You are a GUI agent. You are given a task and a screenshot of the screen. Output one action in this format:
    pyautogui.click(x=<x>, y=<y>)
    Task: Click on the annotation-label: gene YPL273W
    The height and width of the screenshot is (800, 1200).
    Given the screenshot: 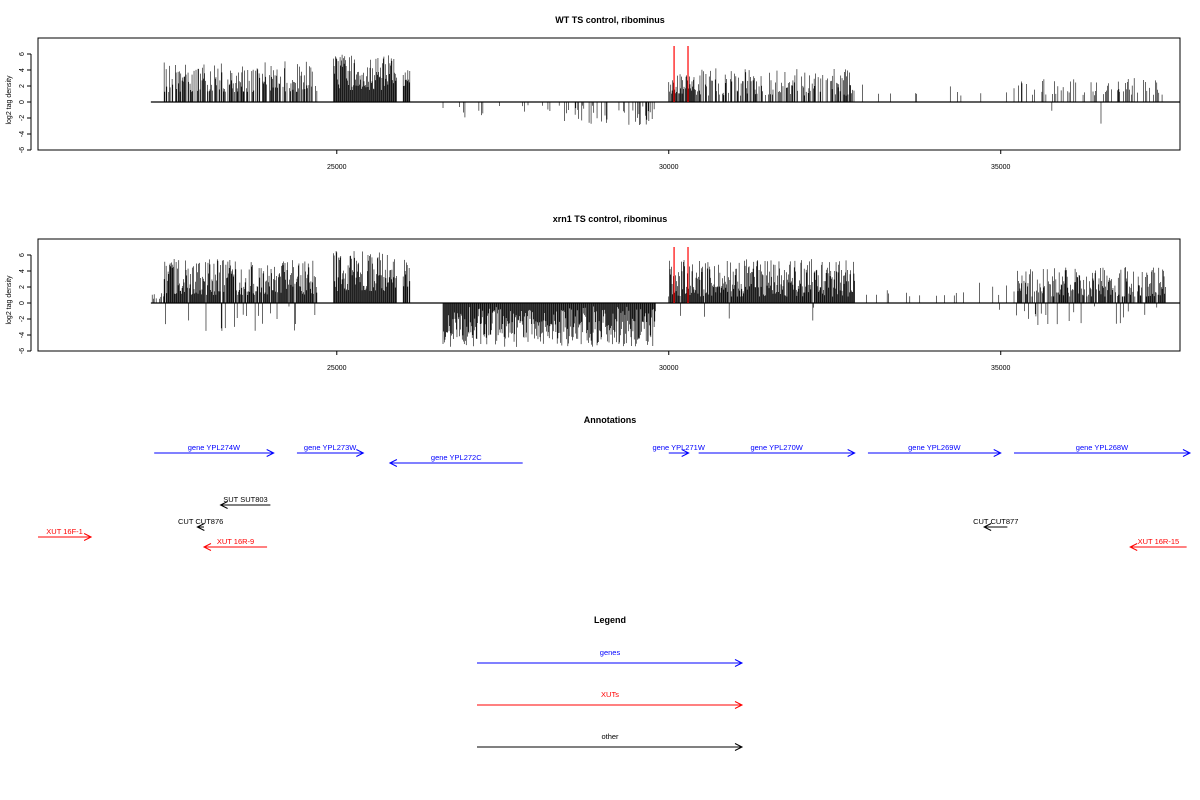 What is the action you would take?
    pyautogui.click(x=330, y=447)
    